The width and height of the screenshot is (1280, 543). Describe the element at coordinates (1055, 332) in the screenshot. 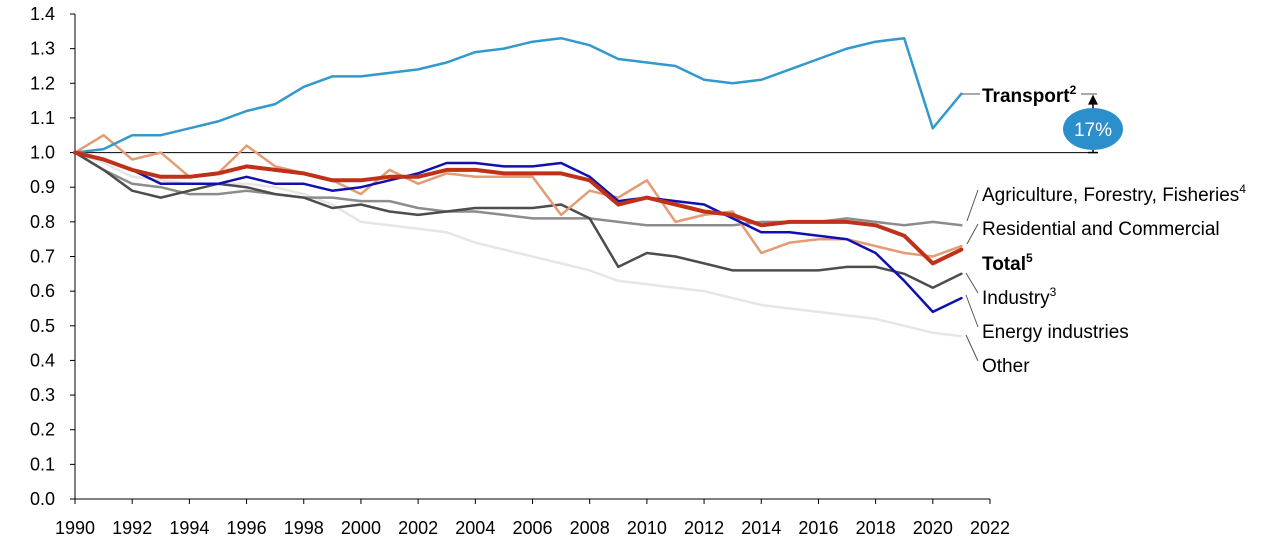

I see `series-label-energy-industries: Energy industries` at that location.